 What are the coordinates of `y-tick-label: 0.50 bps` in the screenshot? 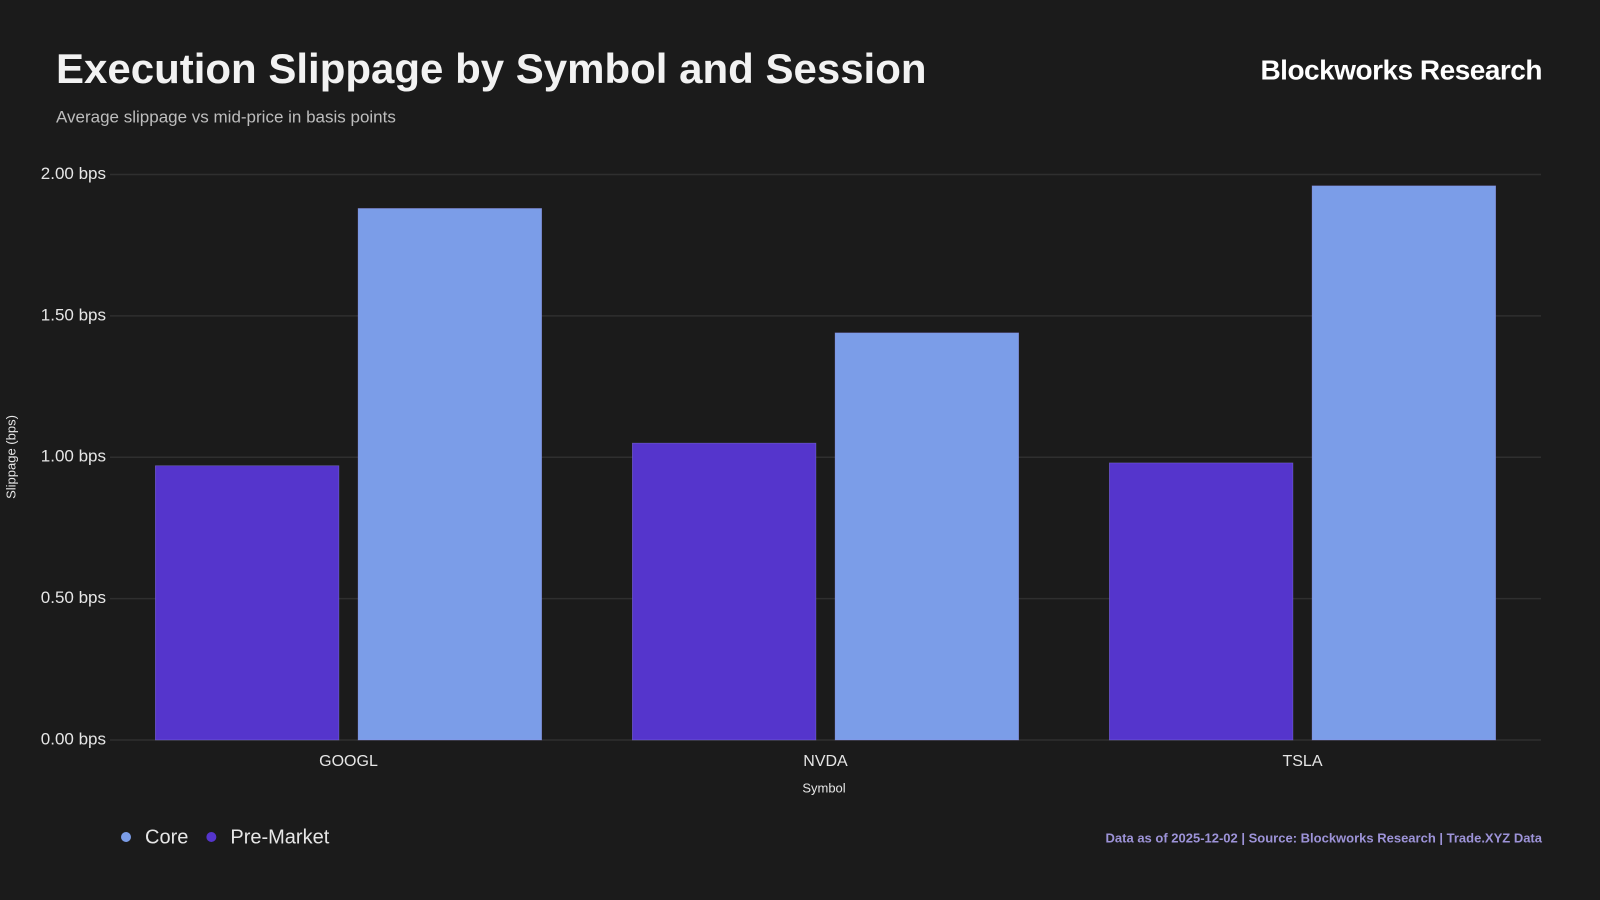 It's located at (73, 597).